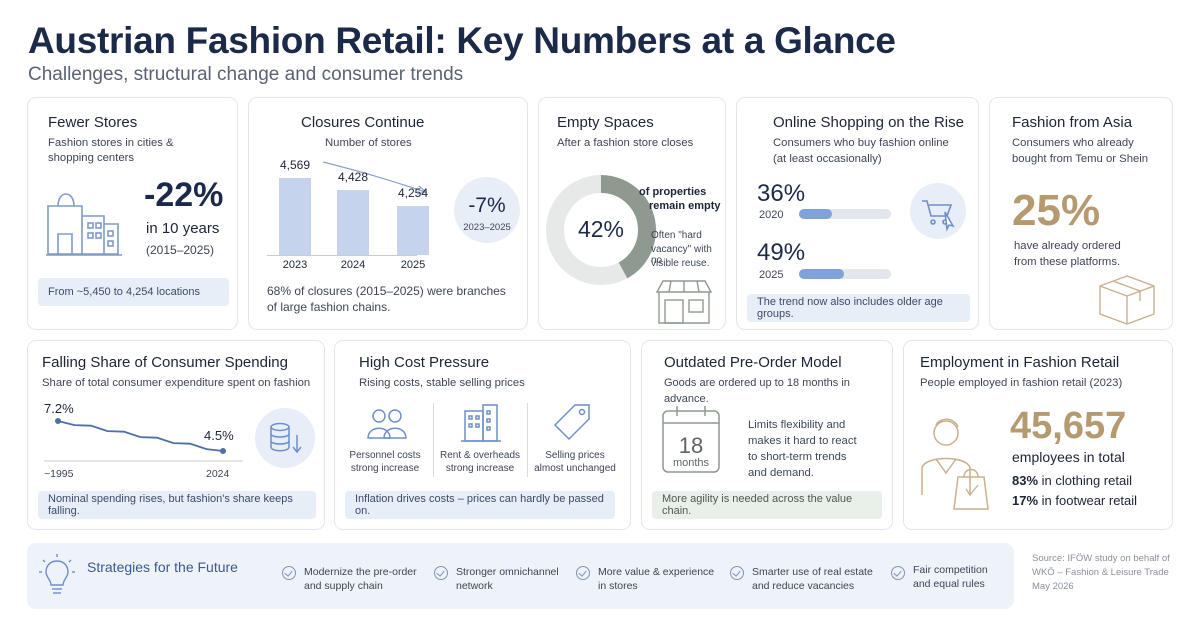 The width and height of the screenshot is (1200, 628). I want to click on card-title: Fashion from Asia, so click(1072, 122).